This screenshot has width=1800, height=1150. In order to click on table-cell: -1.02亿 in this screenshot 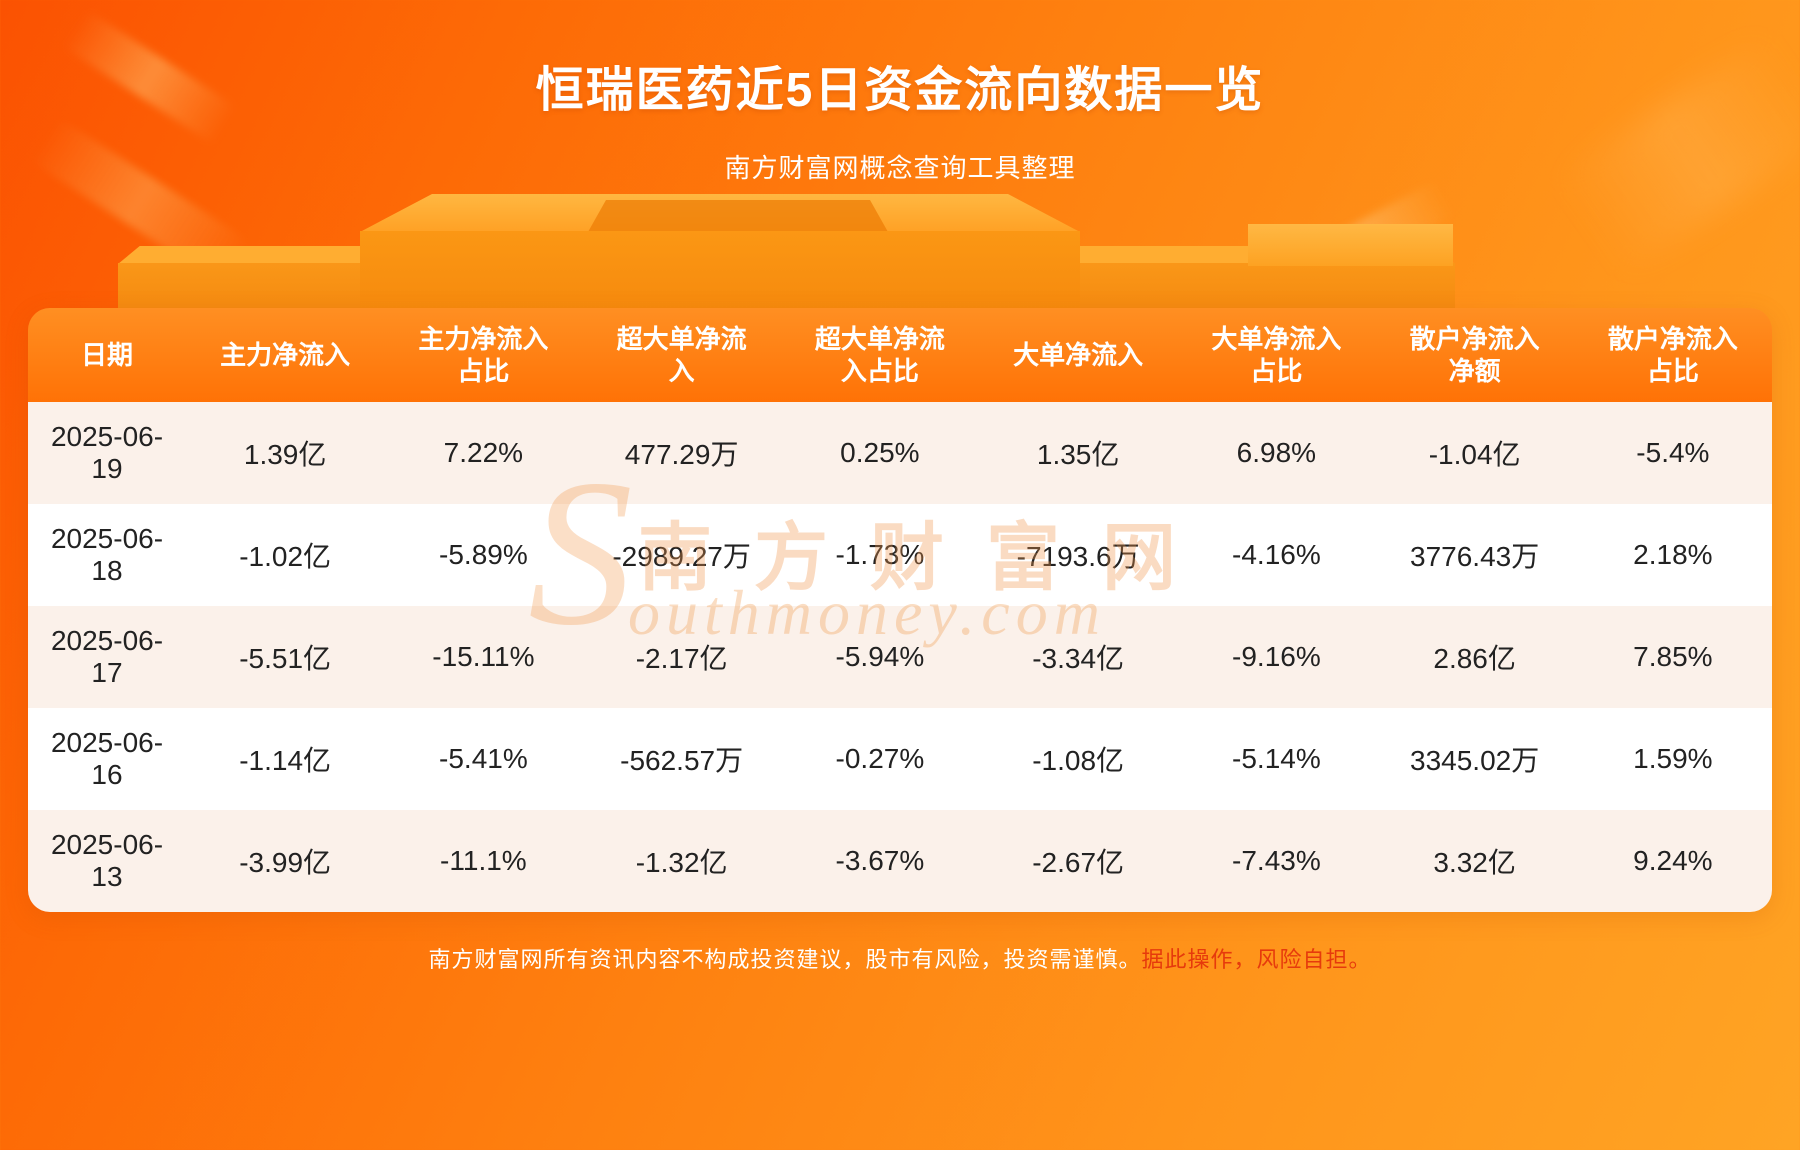, I will do `click(285, 556)`.